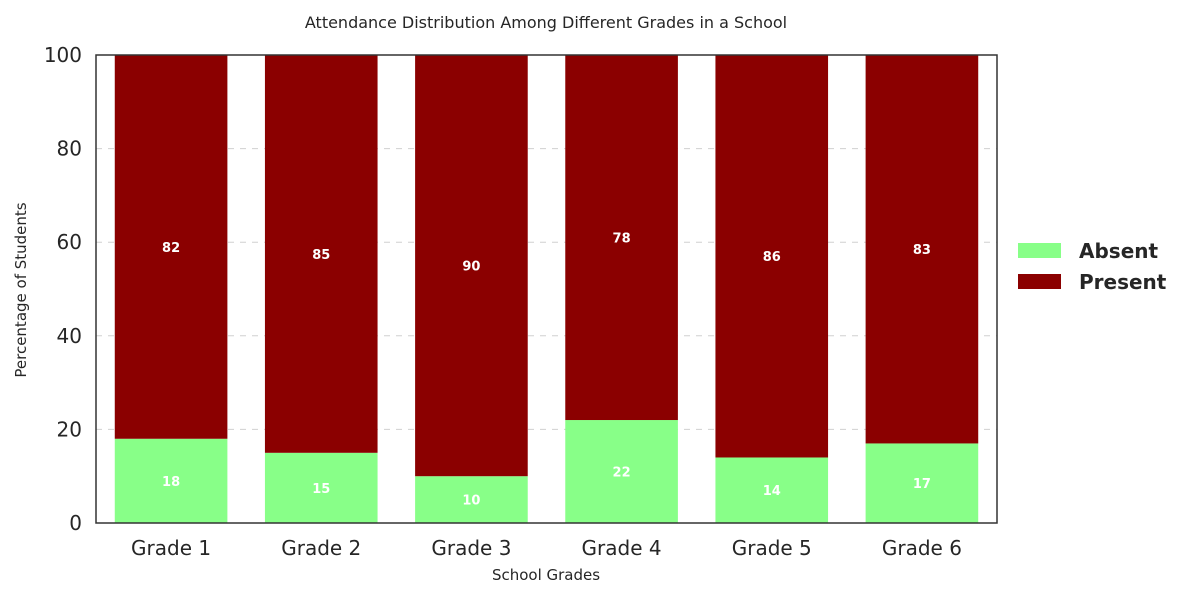 This screenshot has width=1200, height=600. I want to click on data-label-absent: 14, so click(772, 491).